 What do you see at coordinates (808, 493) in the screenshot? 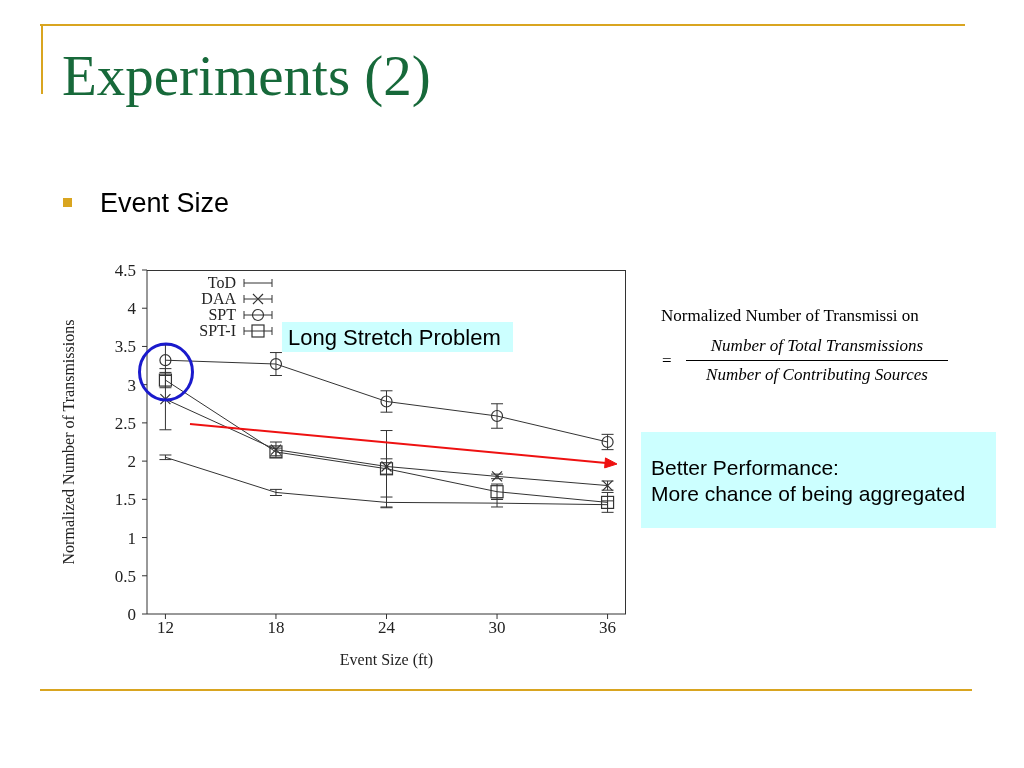
I see `text: More chance of being aggregated` at bounding box center [808, 493].